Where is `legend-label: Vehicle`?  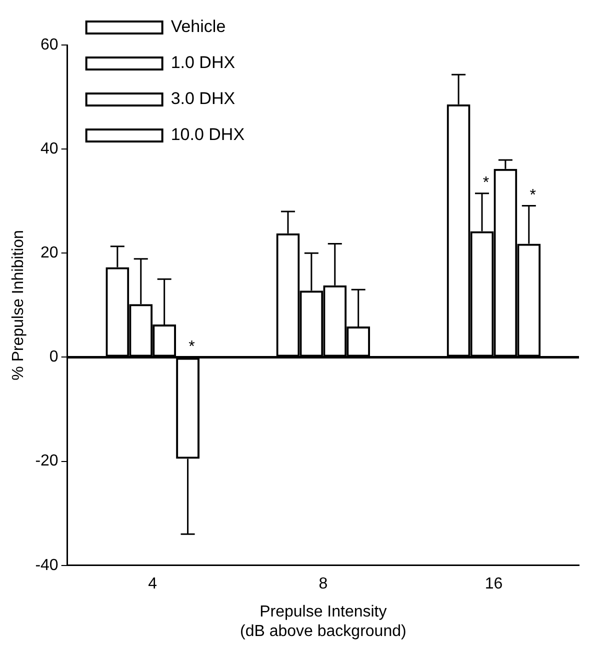 legend-label: Vehicle is located at coordinates (198, 26).